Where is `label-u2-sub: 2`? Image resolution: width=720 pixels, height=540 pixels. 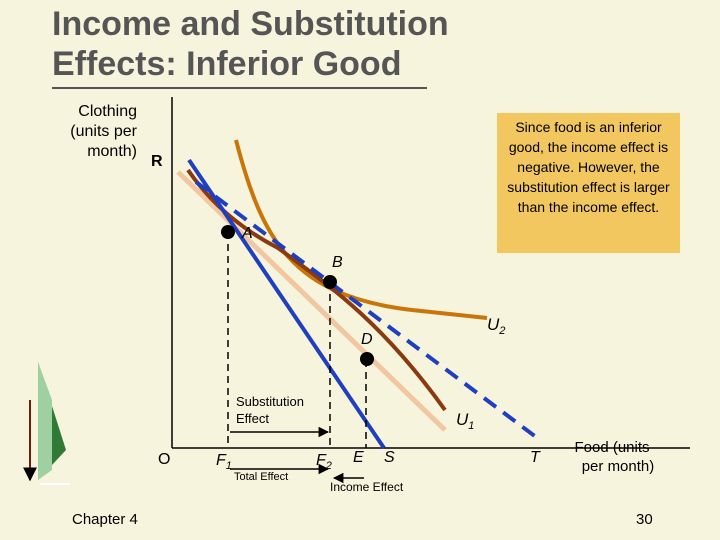 label-u2-sub: 2 is located at coordinates (501, 331).